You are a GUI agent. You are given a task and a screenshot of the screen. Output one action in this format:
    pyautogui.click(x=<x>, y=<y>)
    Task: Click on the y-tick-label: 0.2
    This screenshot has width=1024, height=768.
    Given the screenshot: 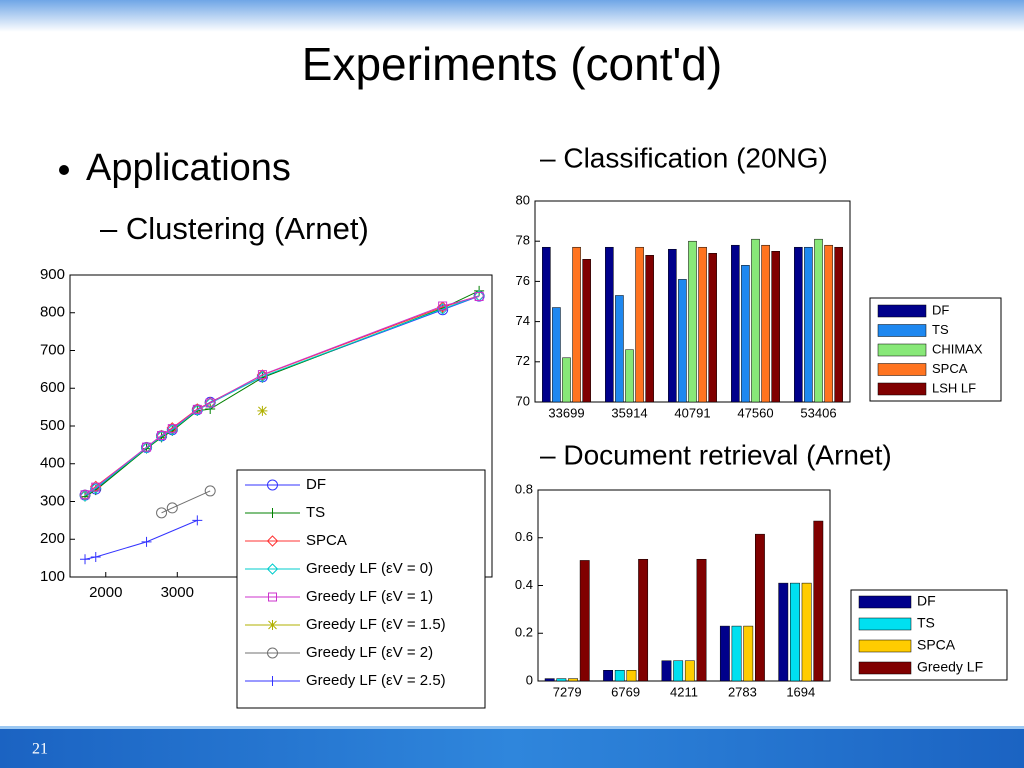 What is the action you would take?
    pyautogui.click(x=524, y=632)
    